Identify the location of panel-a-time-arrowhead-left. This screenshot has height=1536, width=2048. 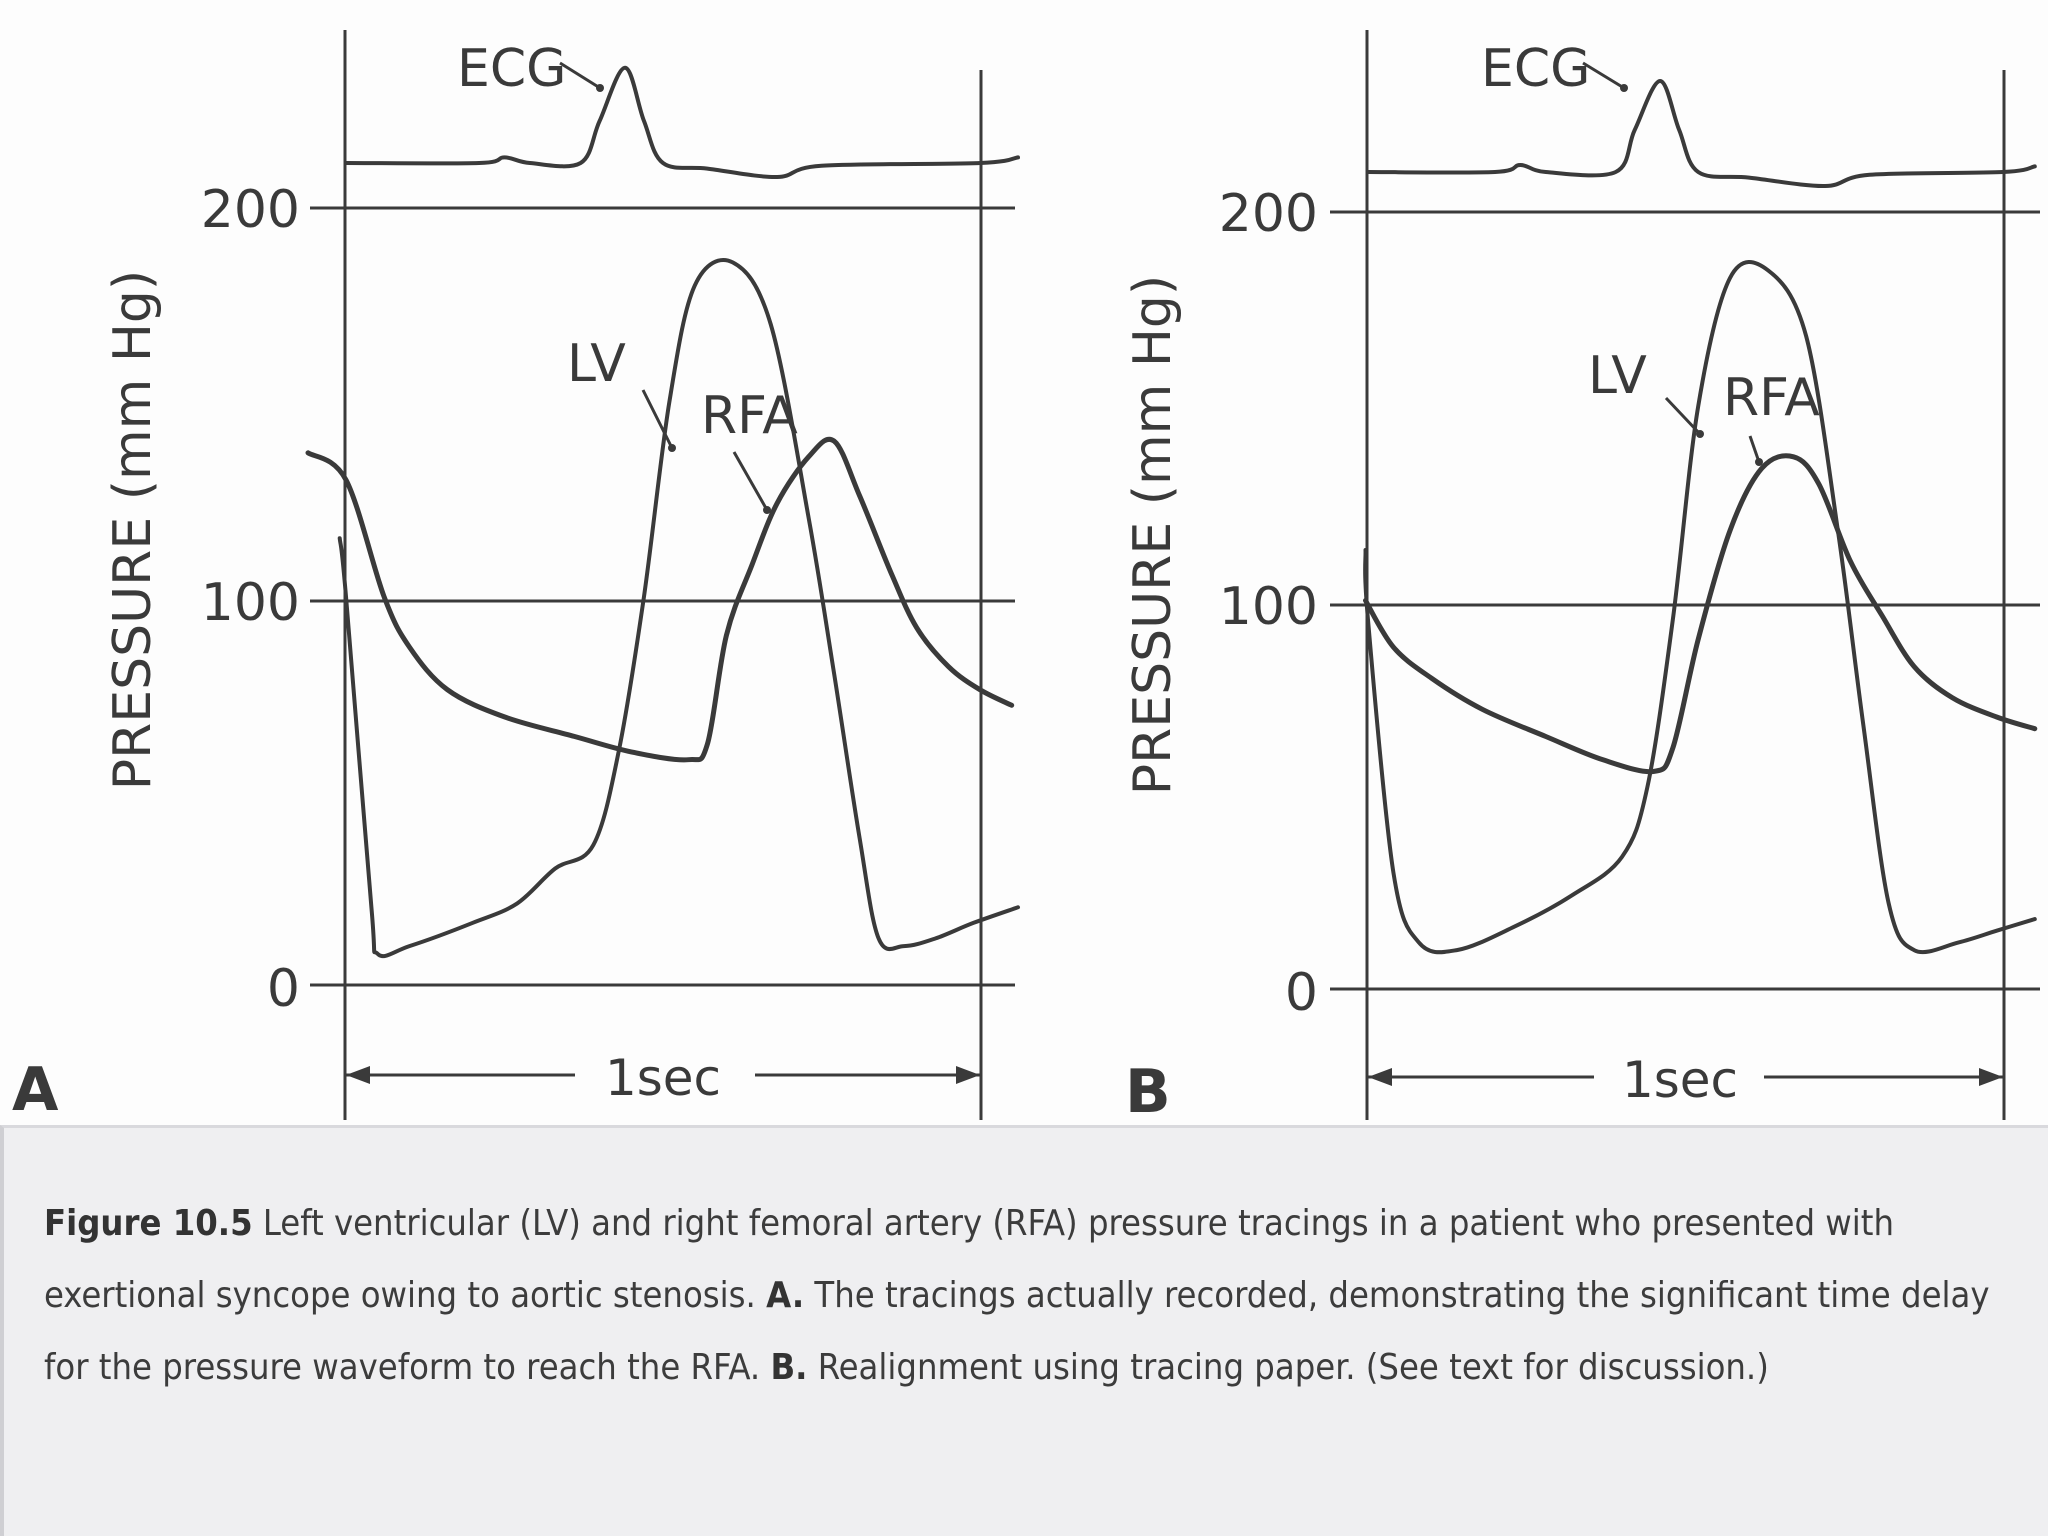
(358, 1075).